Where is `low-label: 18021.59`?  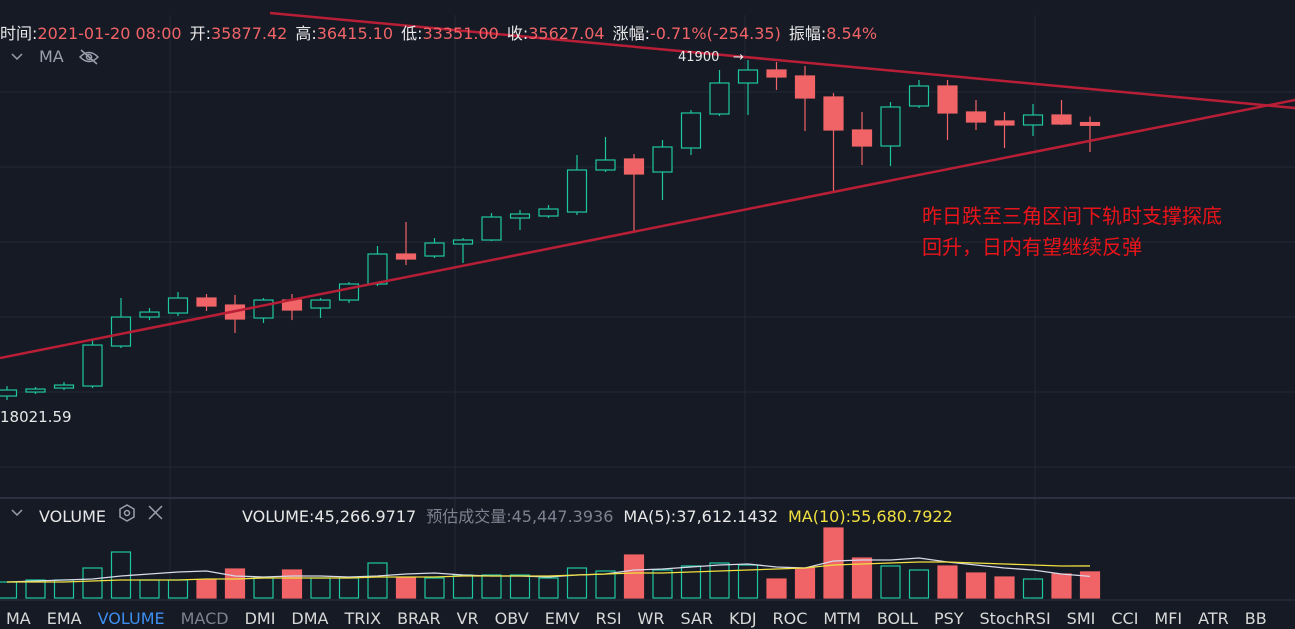 low-label: 18021.59 is located at coordinates (36, 417).